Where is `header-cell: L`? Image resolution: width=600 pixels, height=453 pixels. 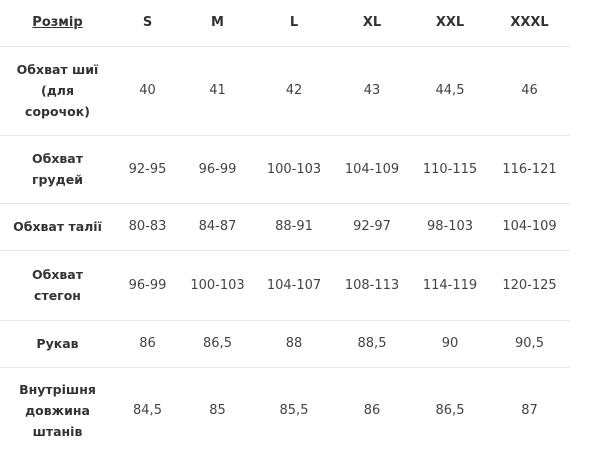
header-cell: L is located at coordinates (294, 23).